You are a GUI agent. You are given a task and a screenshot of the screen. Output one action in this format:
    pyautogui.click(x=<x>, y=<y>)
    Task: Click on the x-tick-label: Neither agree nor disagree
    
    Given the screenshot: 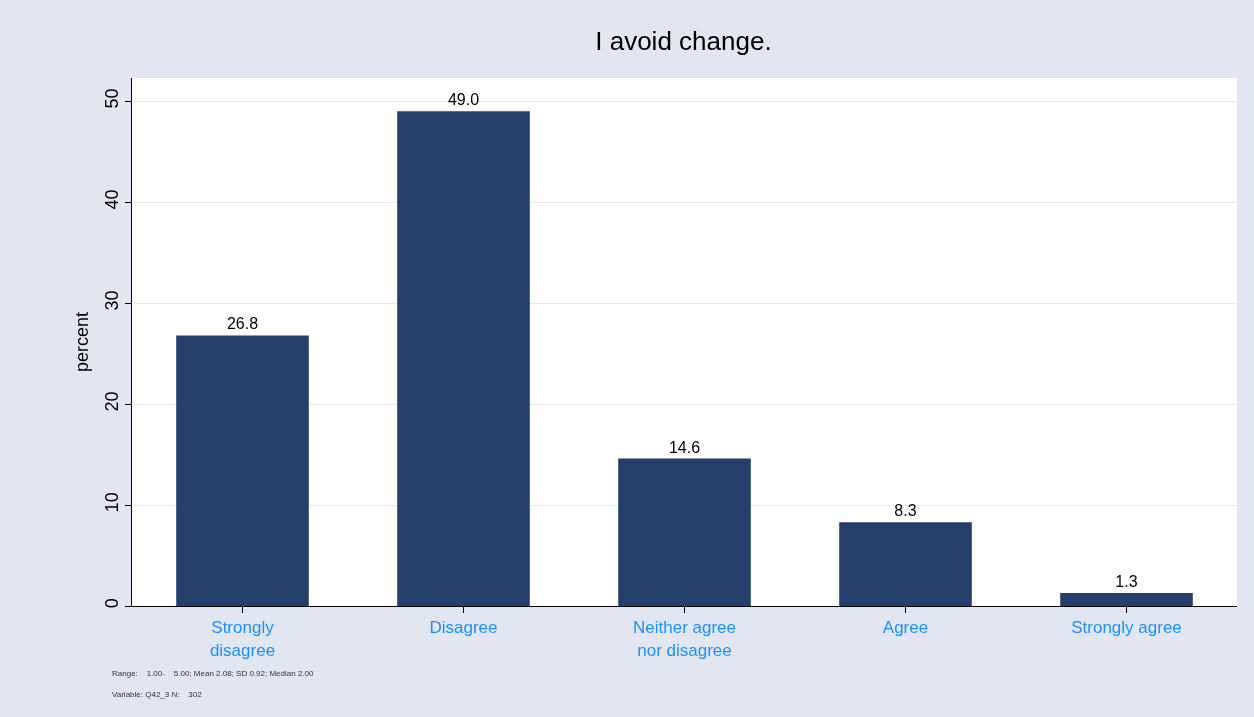 What is the action you would take?
    pyautogui.click(x=684, y=639)
    